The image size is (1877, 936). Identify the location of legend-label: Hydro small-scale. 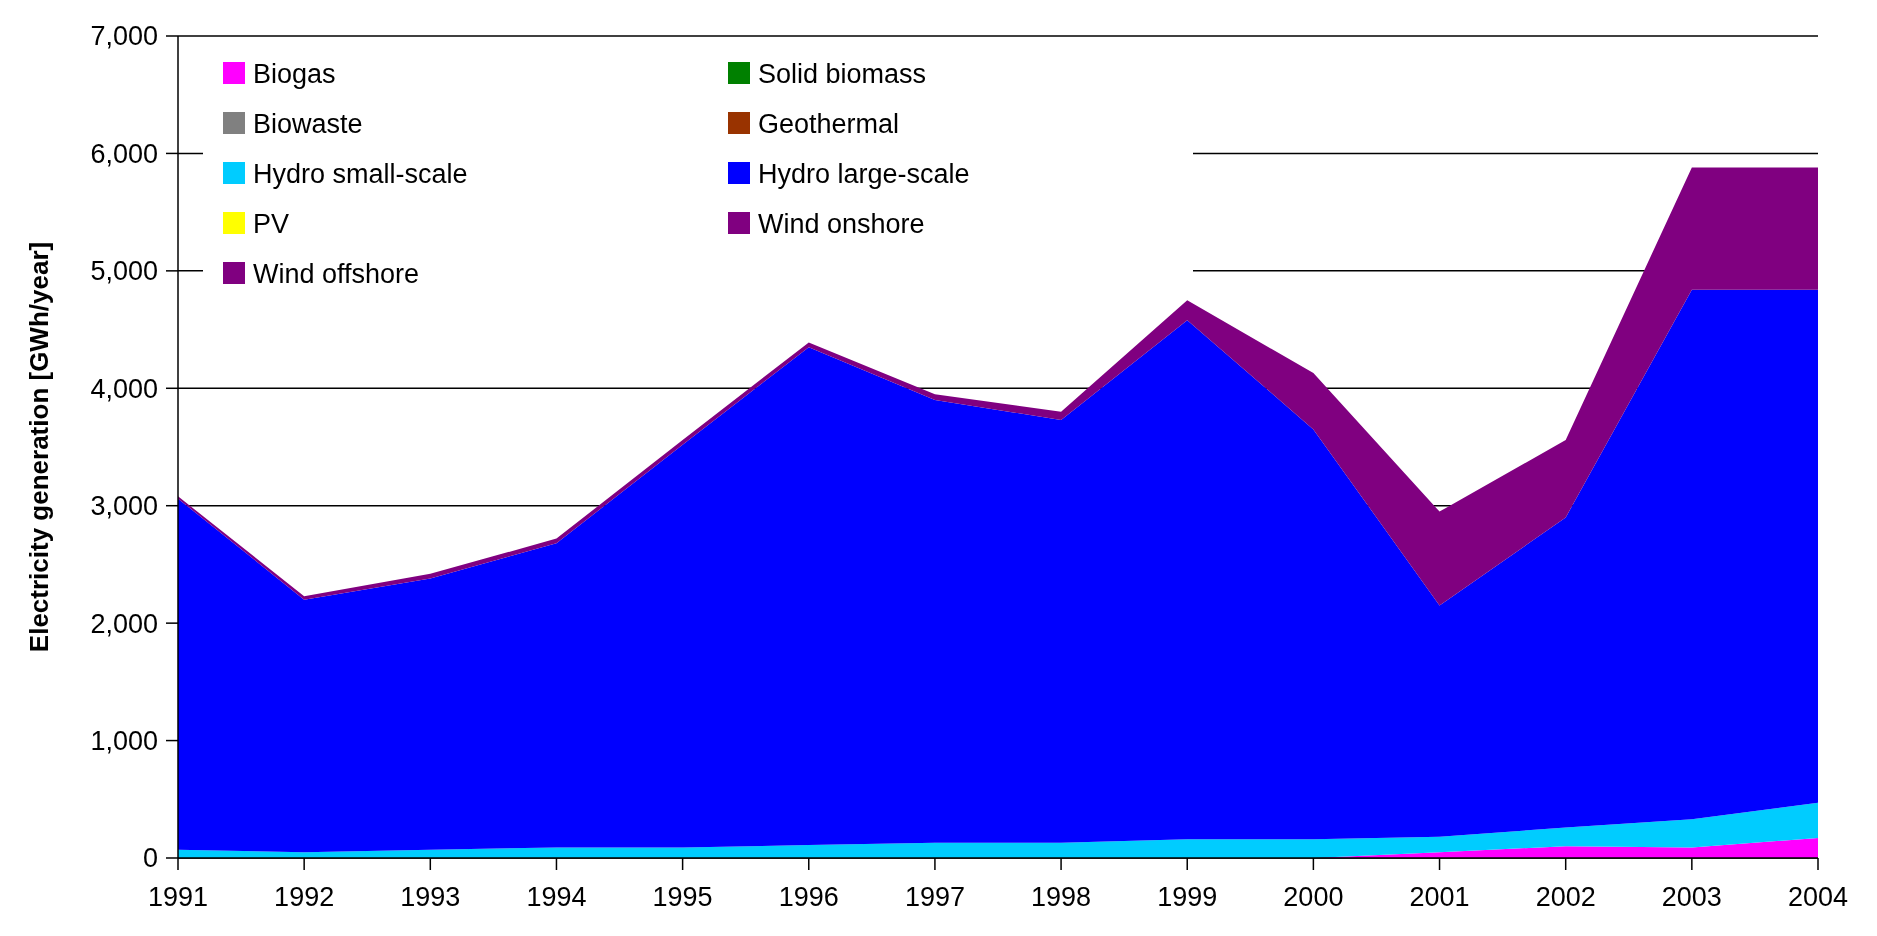
(360, 174).